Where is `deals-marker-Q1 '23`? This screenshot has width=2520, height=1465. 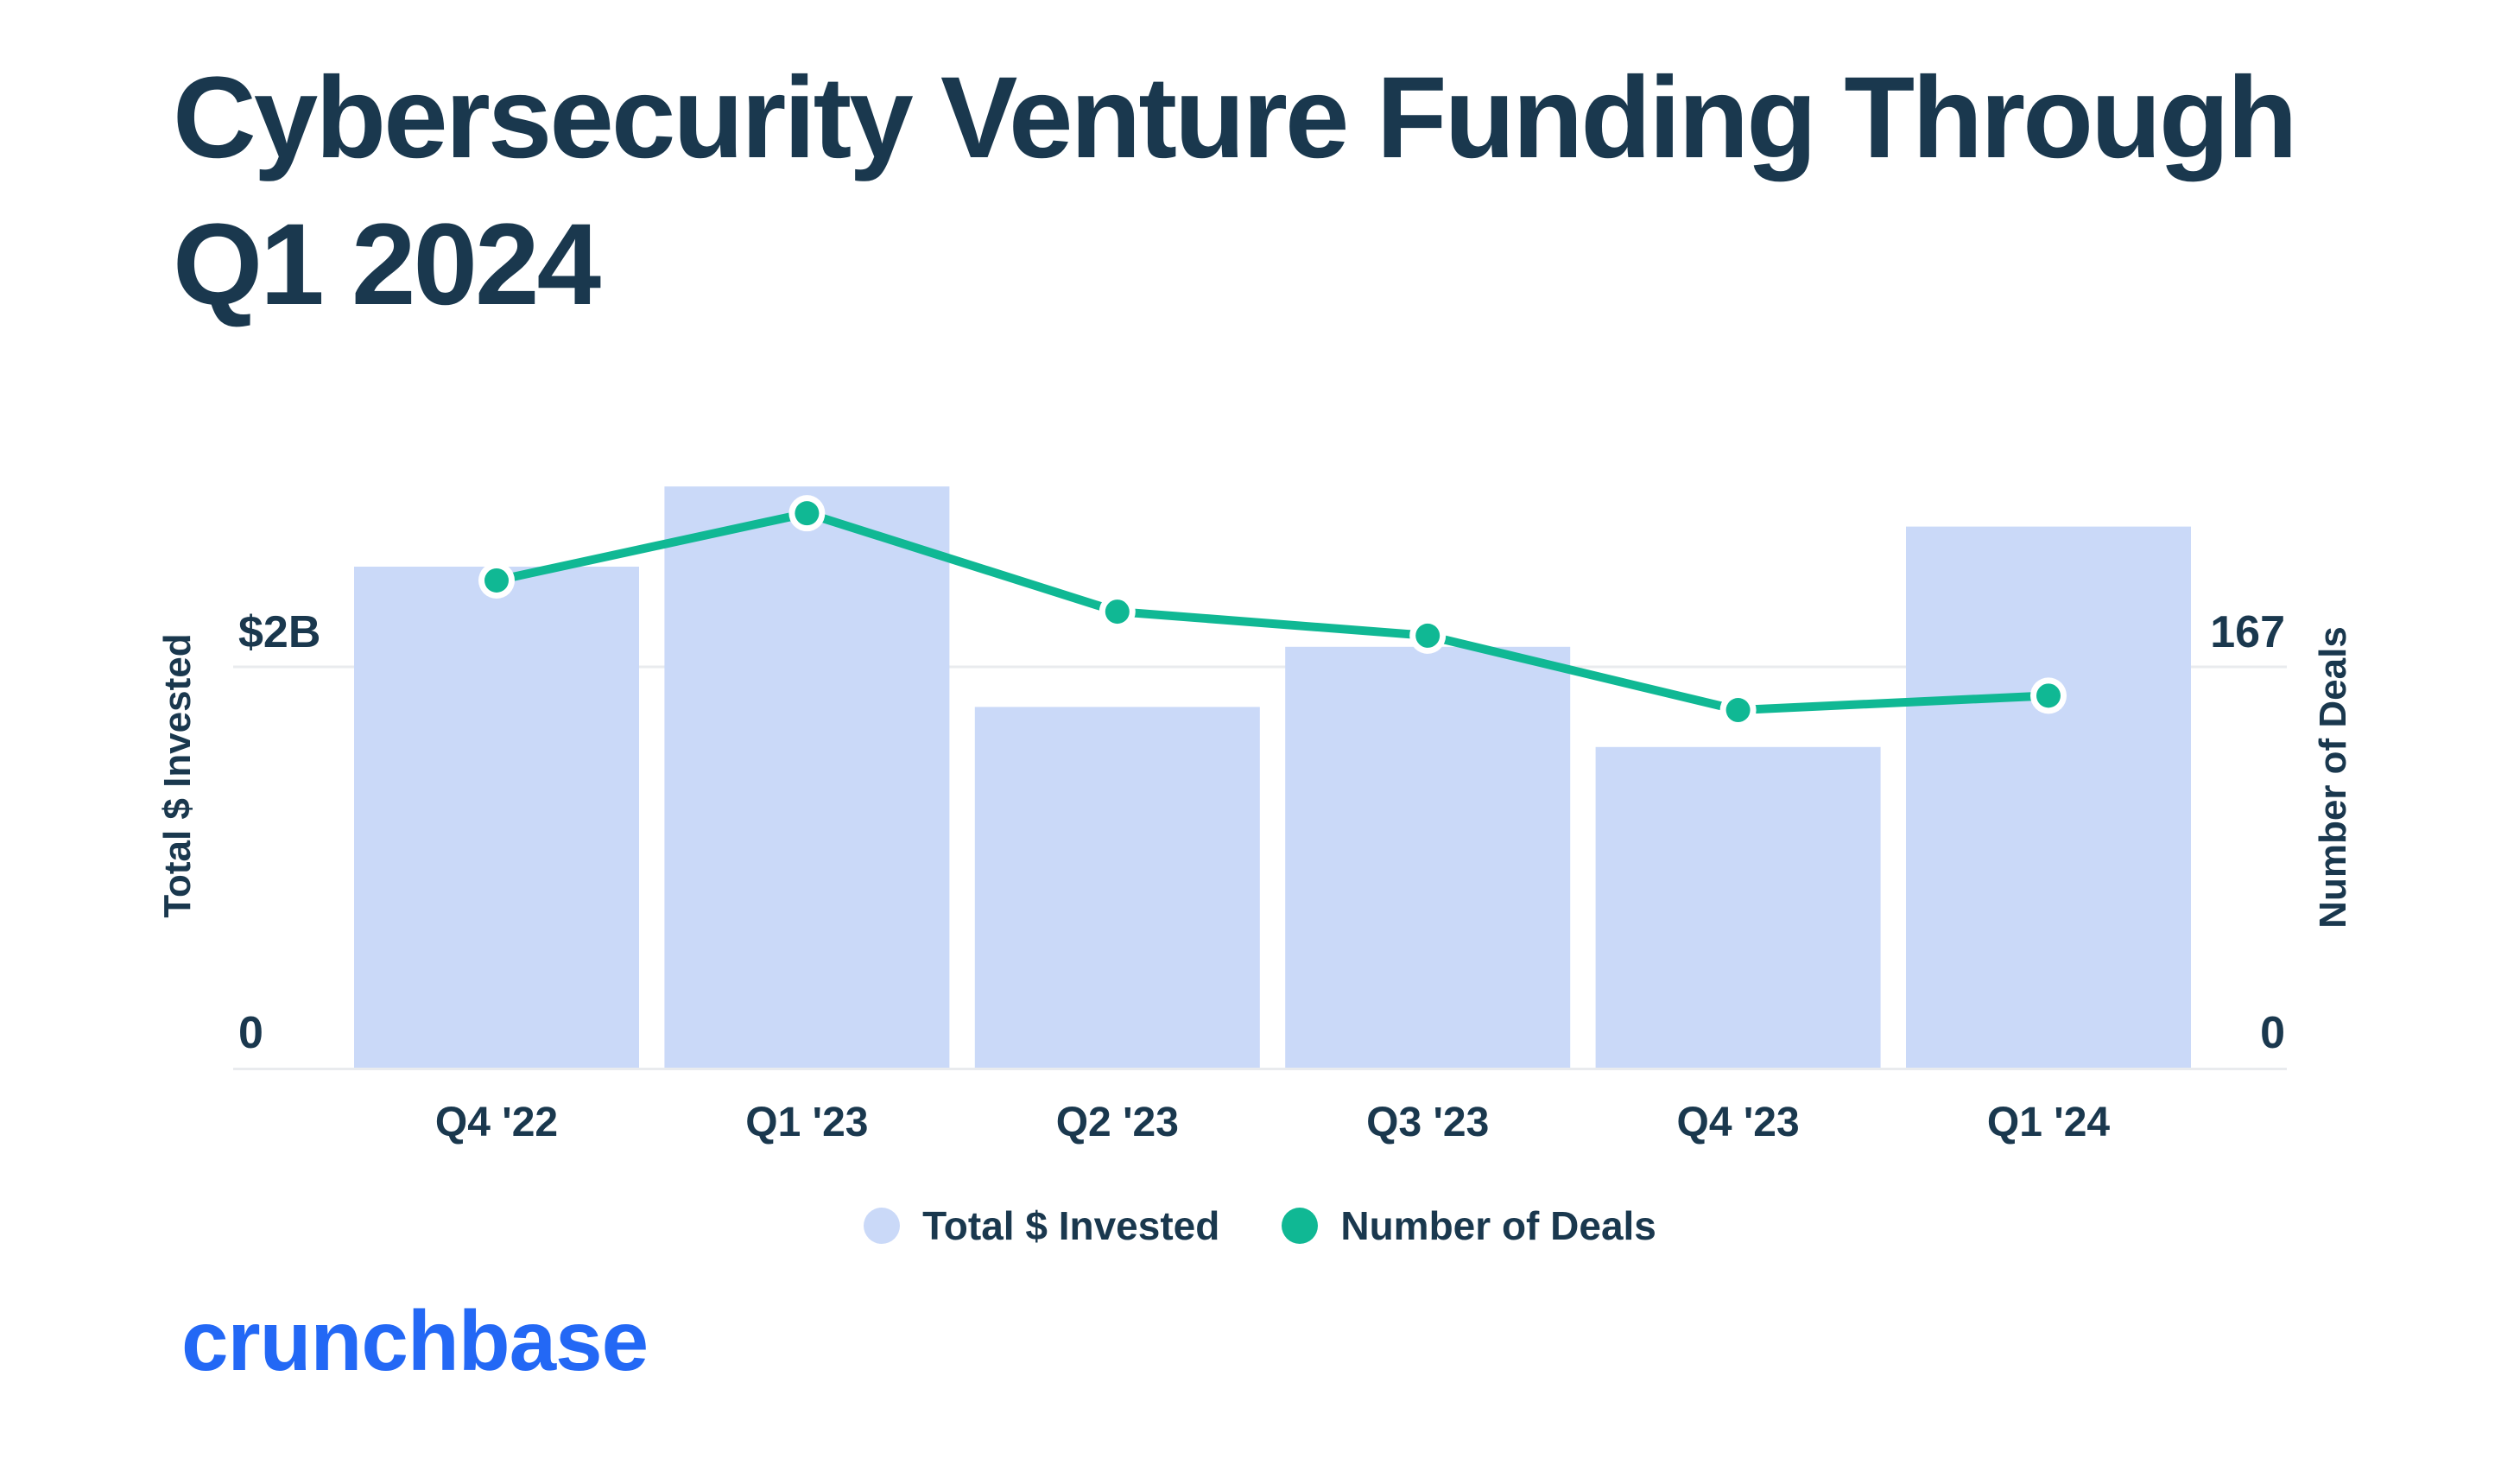 deals-marker-Q1 '23 is located at coordinates (807, 513).